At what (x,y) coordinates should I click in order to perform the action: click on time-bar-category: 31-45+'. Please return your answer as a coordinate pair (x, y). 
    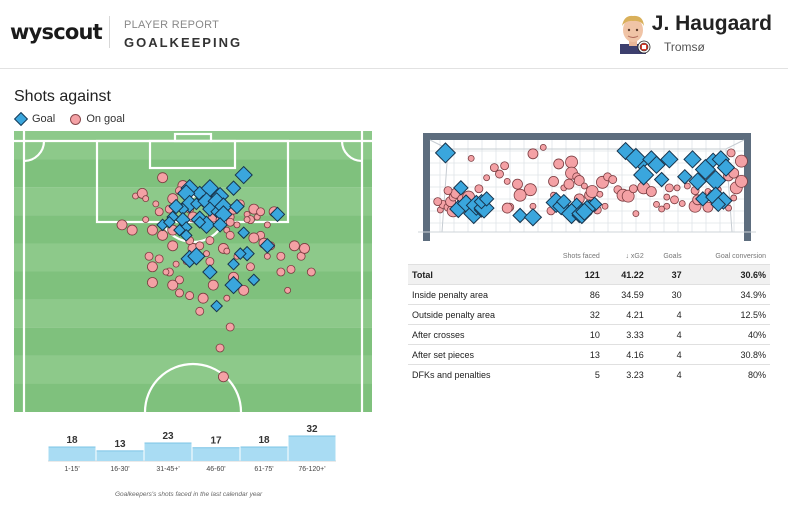
    Looking at the image, I should click on (167, 469).